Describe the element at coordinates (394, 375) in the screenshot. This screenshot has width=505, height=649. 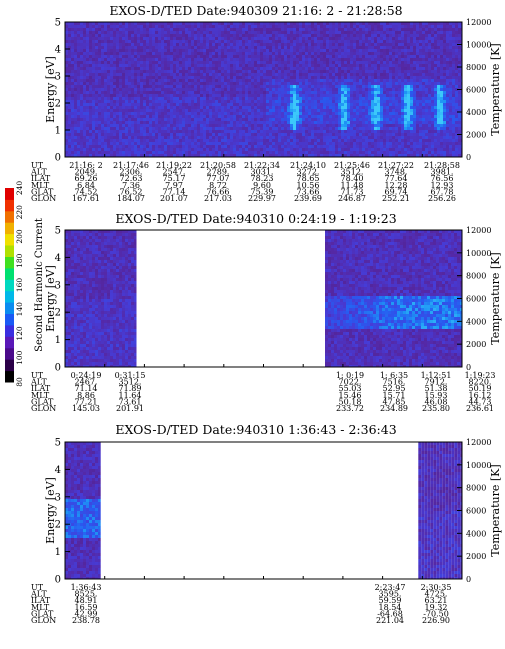
I see `orbit-cell: 1: 6:35` at that location.